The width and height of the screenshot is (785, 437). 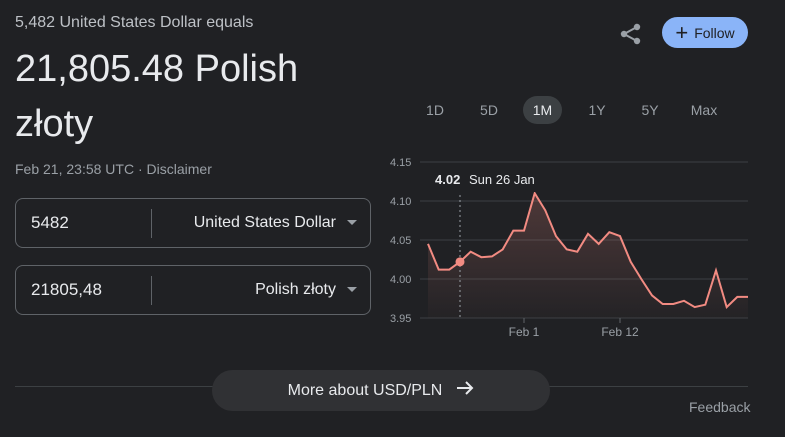 I want to click on conversion-subtitle: 5,482 United States Dollar equals, so click(x=134, y=22).